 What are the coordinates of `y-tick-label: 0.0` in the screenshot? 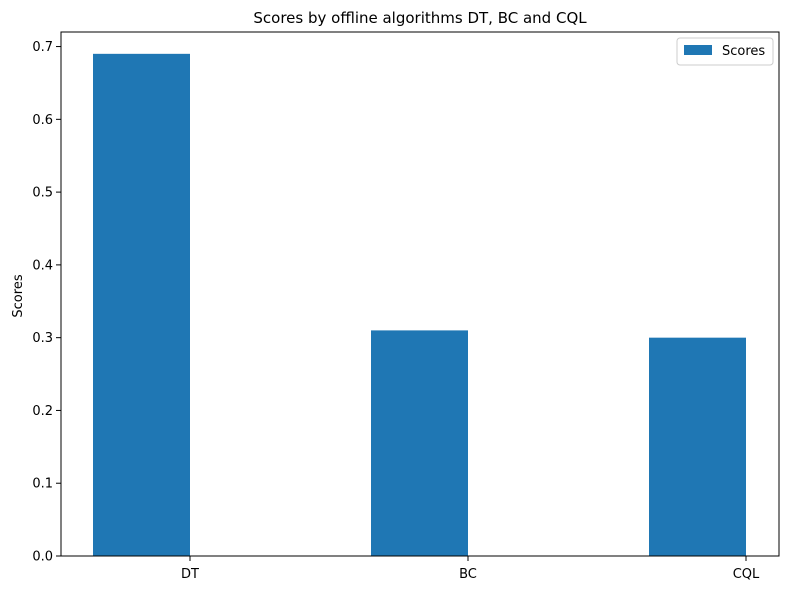 It's located at (42, 557).